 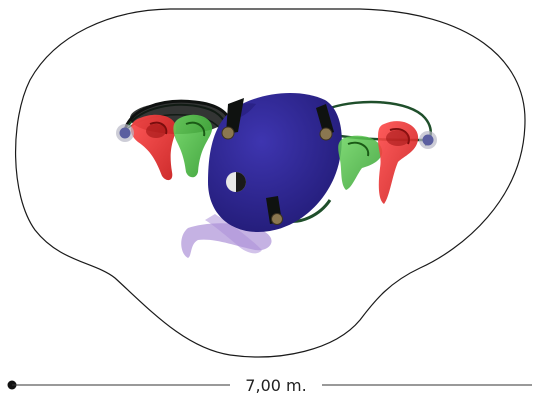 I want to click on purple-tail, so click(x=226, y=236).